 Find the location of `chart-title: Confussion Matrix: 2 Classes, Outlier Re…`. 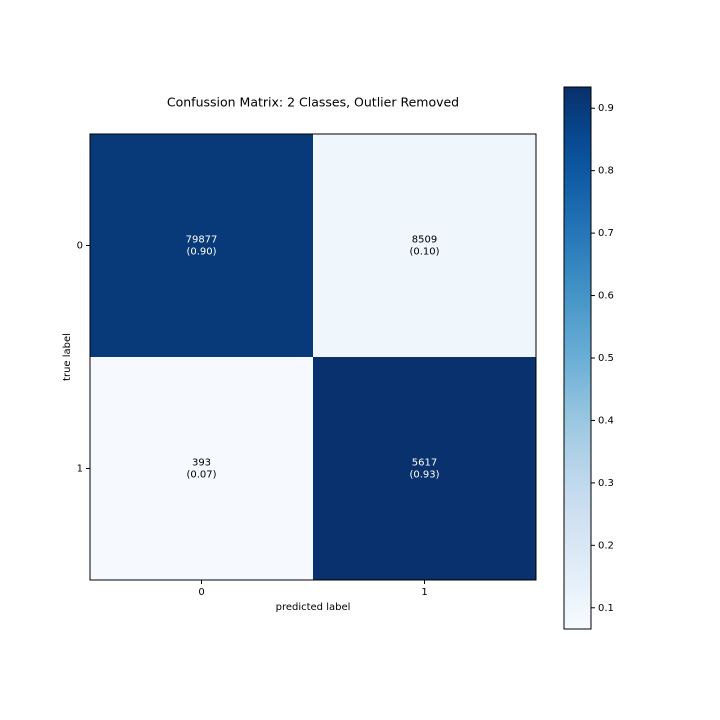

chart-title: Confussion Matrix: 2 Classes, Outlier Re… is located at coordinates (313, 102).